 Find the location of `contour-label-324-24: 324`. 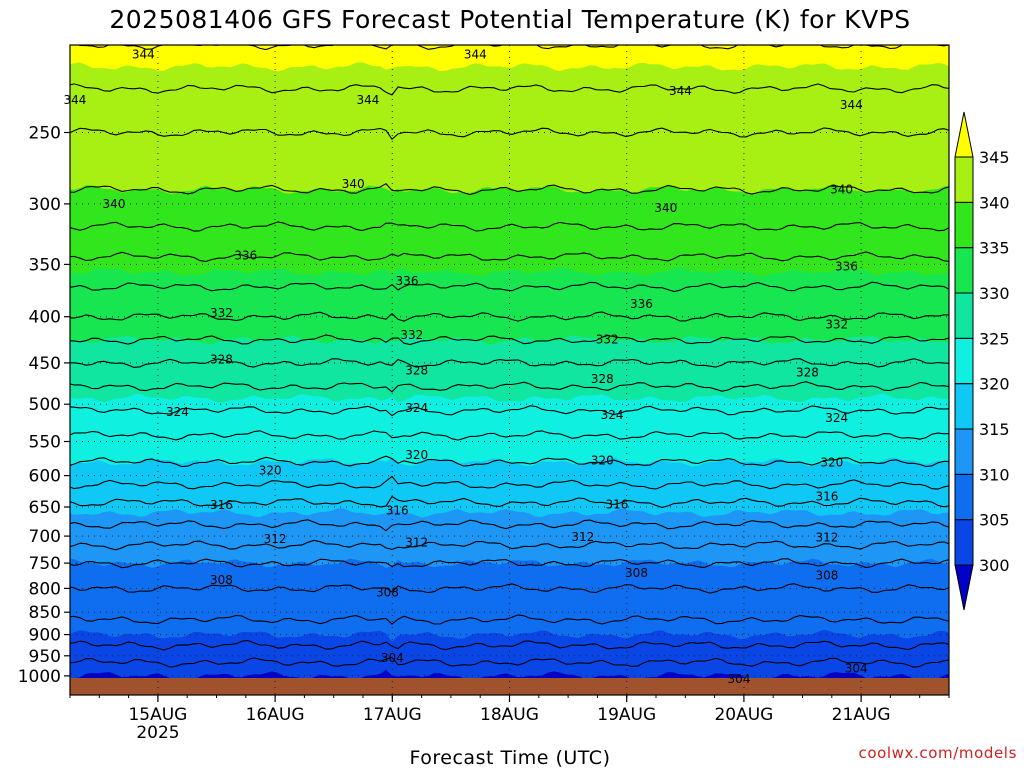

contour-label-324-24: 324 is located at coordinates (612, 415).